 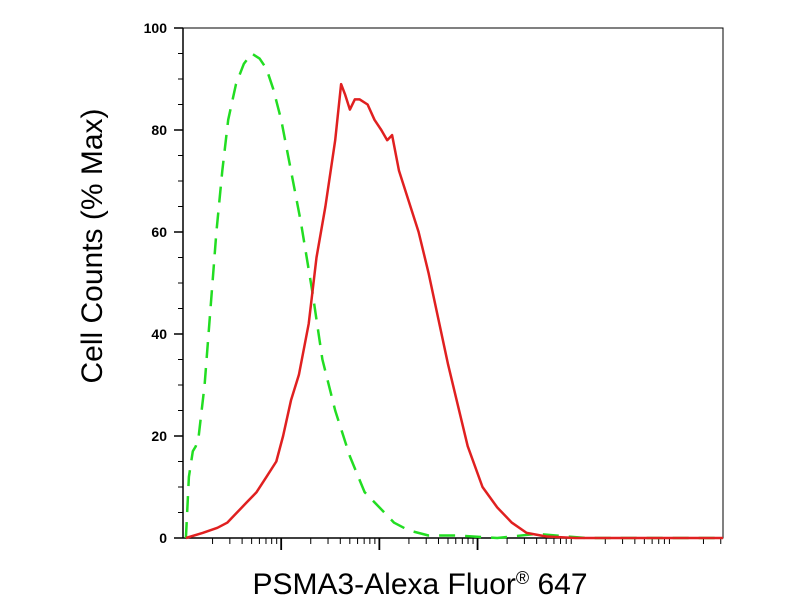 I want to click on x-axis-label-tail: 647, so click(x=558, y=584).